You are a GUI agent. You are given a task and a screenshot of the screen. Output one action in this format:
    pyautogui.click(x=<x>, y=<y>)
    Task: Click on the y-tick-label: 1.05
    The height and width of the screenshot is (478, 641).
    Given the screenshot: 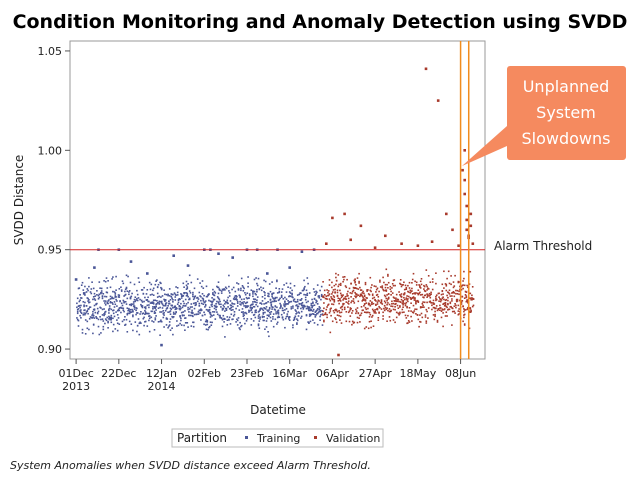 What is the action you would take?
    pyautogui.click(x=50, y=51)
    